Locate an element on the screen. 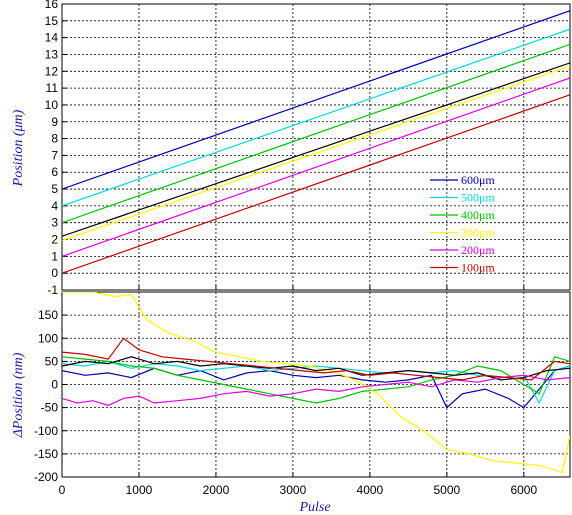 This screenshot has width=572, height=515. y-tick-label: 11 is located at coordinates (52, 88).